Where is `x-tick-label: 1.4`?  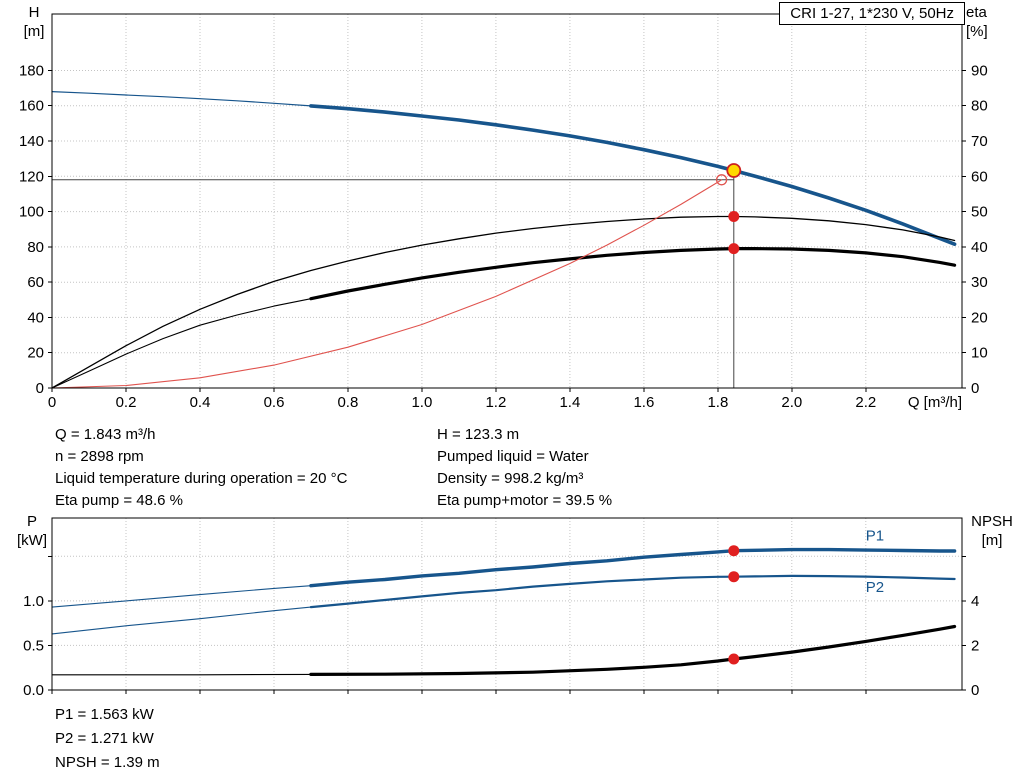
x-tick-label: 1.4 is located at coordinates (569, 402).